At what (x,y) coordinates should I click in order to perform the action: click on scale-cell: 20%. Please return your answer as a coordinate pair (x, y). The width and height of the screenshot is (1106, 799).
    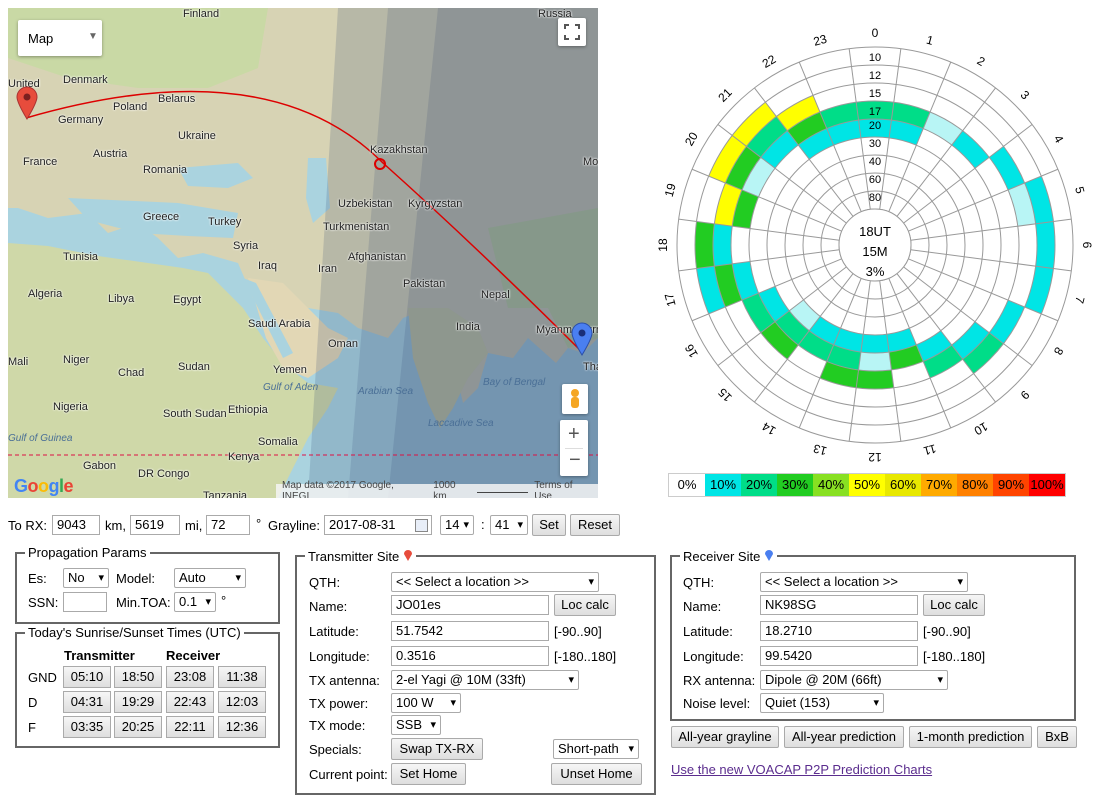
    Looking at the image, I should click on (759, 485).